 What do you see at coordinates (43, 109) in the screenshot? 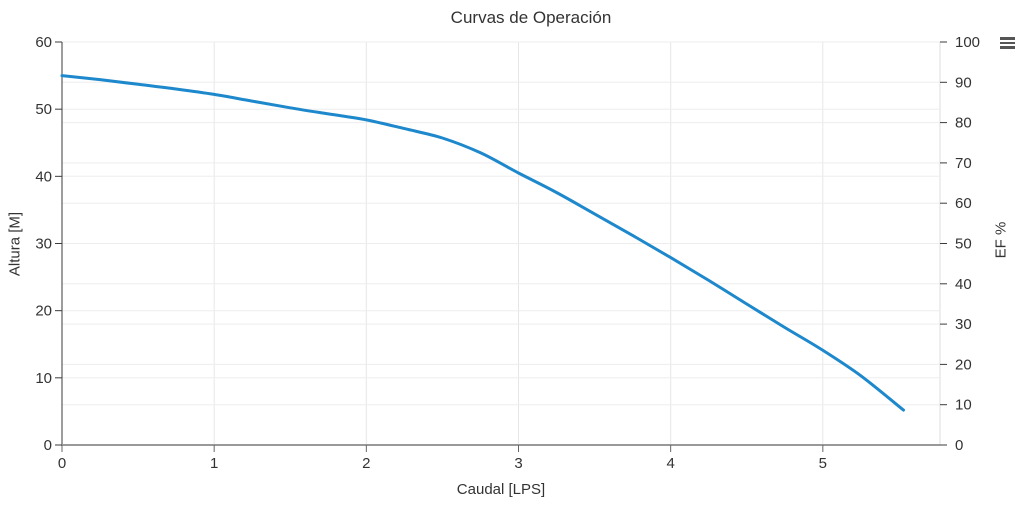
I see `y-left-tick-label: 50` at bounding box center [43, 109].